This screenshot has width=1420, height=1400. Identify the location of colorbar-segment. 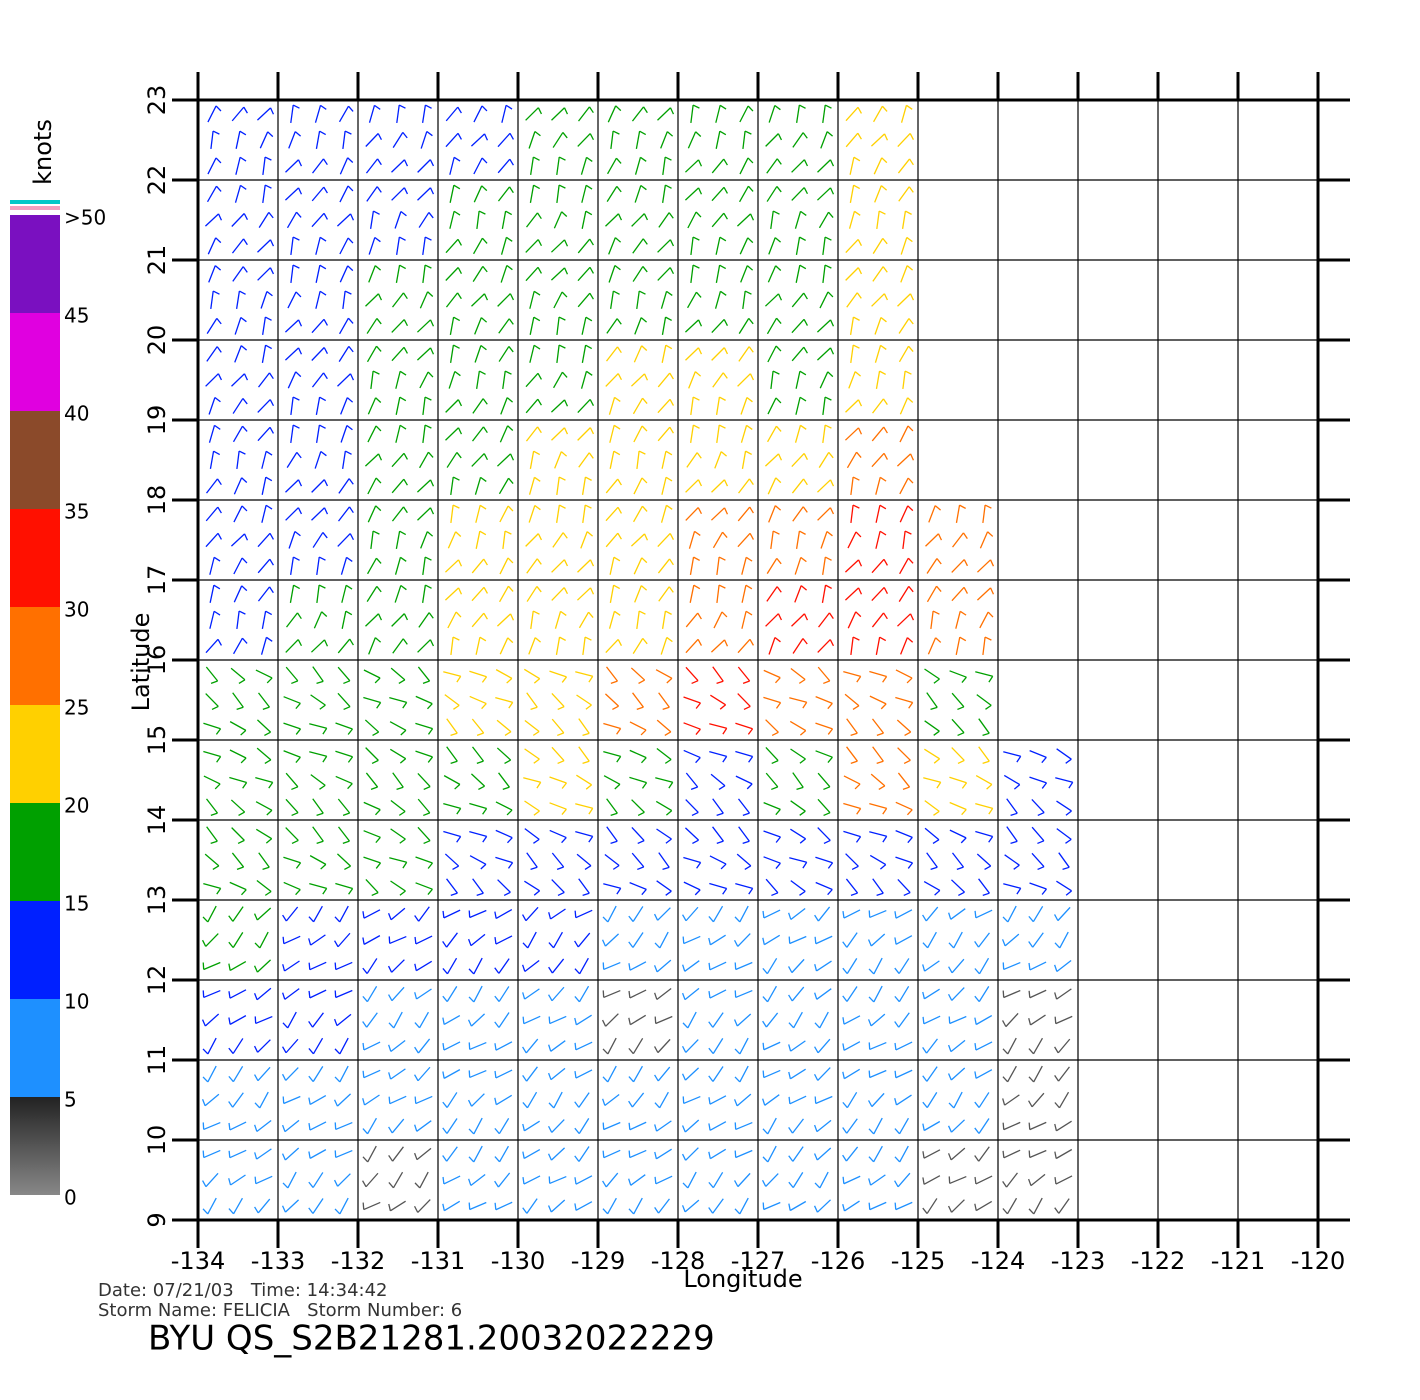
(35, 558).